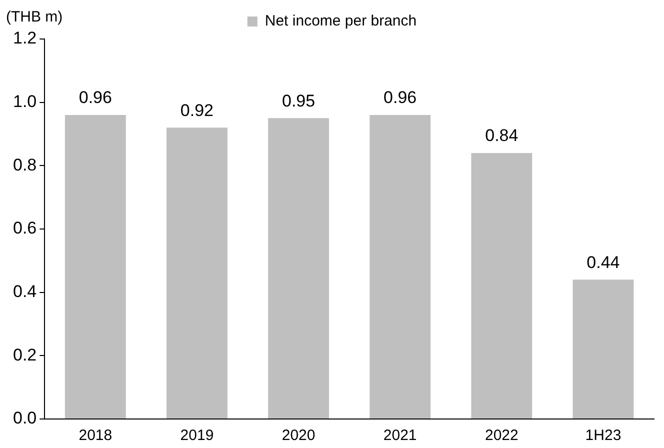  I want to click on legend-label: Net income per branch, so click(340, 21).